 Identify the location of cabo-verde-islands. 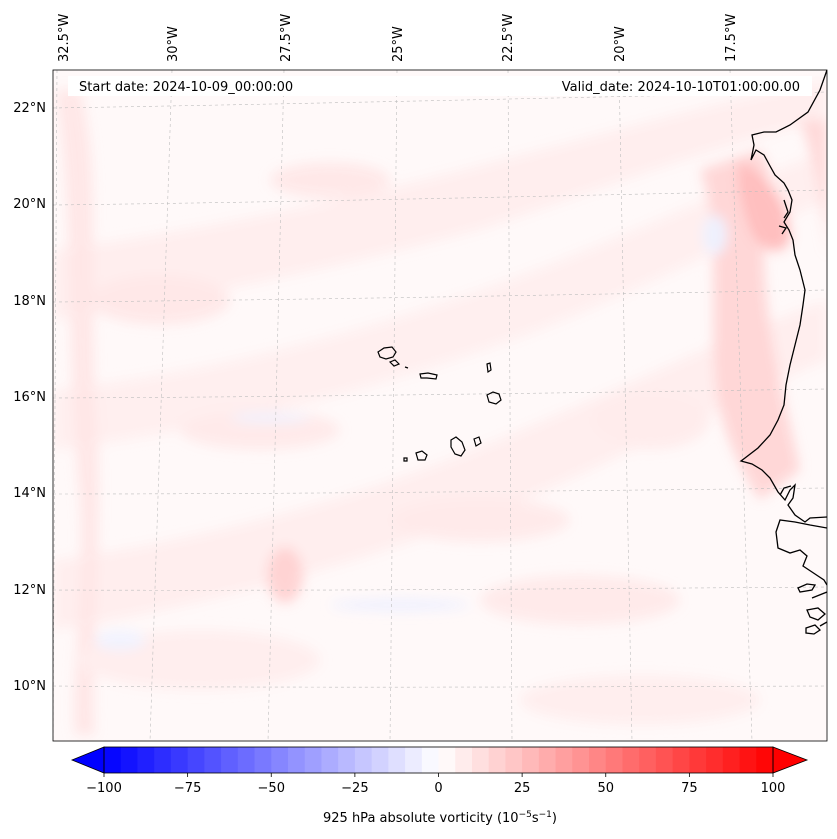
(439, 404).